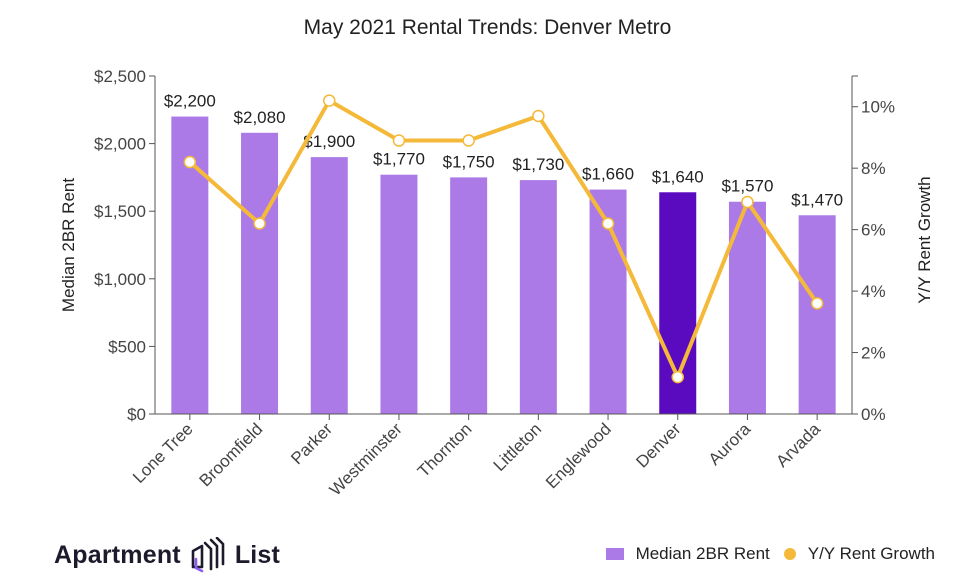  What do you see at coordinates (120, 76) in the screenshot?
I see `left-axis-tick-label: $2,500` at bounding box center [120, 76].